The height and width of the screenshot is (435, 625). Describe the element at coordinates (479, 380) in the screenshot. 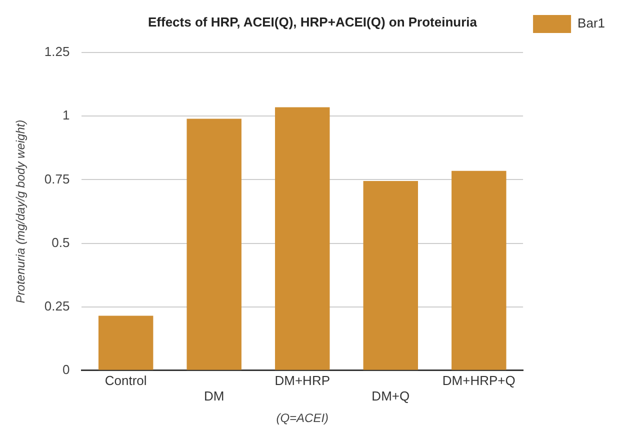

I see `x-tick-label: DM+HRP+Q` at that location.